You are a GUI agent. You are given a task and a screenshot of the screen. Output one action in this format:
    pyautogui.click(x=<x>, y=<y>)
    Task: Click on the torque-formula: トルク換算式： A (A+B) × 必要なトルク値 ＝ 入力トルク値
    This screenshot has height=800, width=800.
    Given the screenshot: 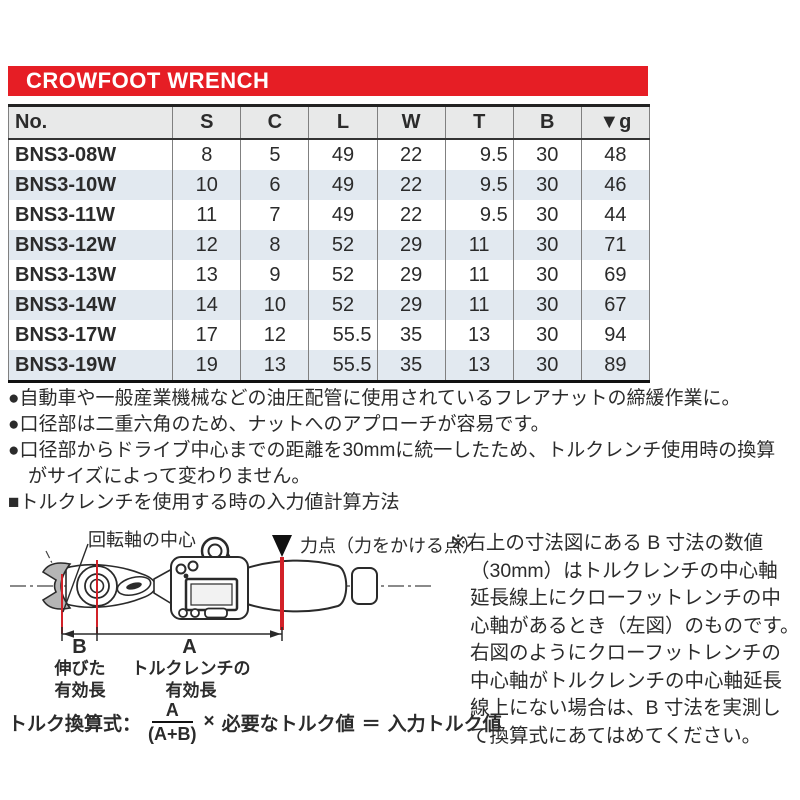 What is the action you would take?
    pyautogui.click(x=255, y=722)
    